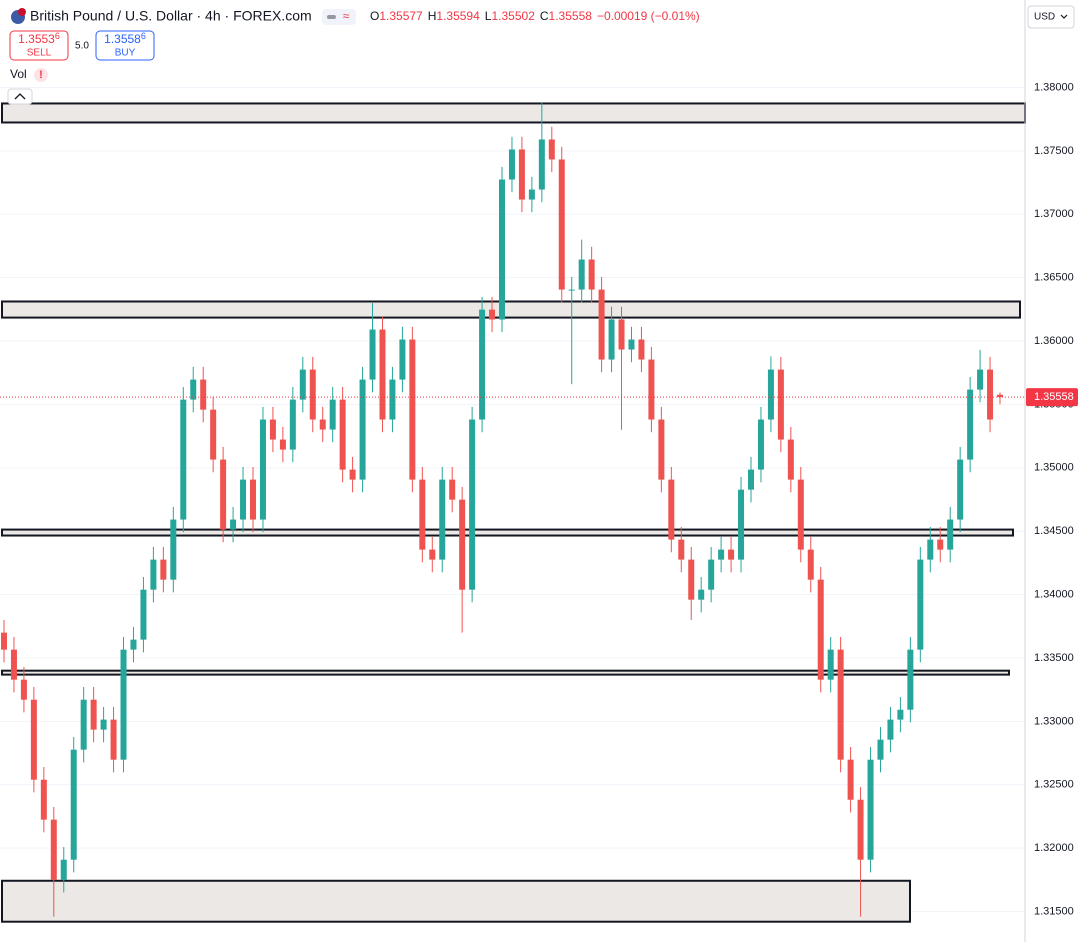 The image size is (1080, 942). I want to click on readout-change: −0.00019 (−0.01%), so click(648, 16).